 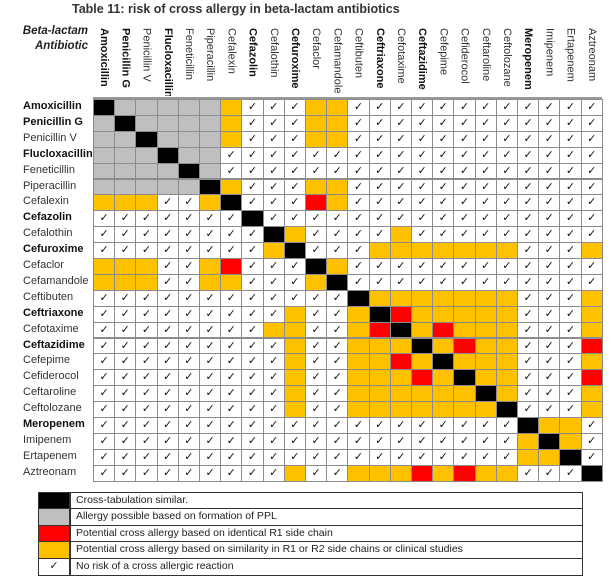 What do you see at coordinates (55, 550) in the screenshot?
I see `legend-swatch` at bounding box center [55, 550].